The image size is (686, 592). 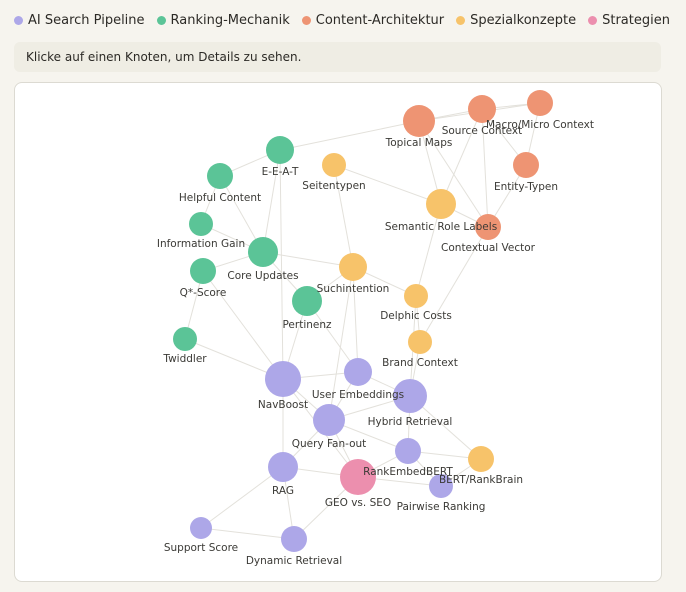 What do you see at coordinates (540, 125) in the screenshot?
I see `node-label-macro-micro-context: Macro/Micro Context` at bounding box center [540, 125].